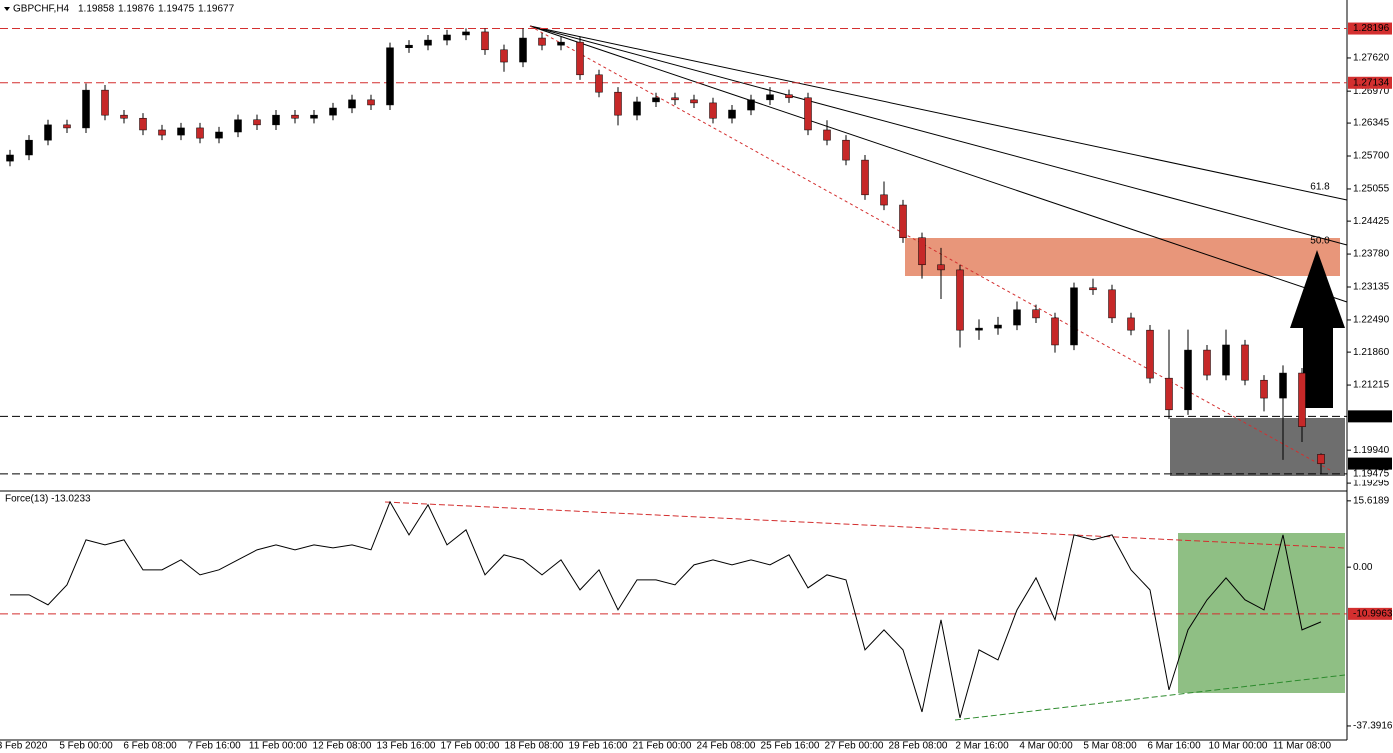 The height and width of the screenshot is (753, 1393). What do you see at coordinates (918, 746) in the screenshot?
I see `x-tick-label: 28 Feb 08:00` at bounding box center [918, 746].